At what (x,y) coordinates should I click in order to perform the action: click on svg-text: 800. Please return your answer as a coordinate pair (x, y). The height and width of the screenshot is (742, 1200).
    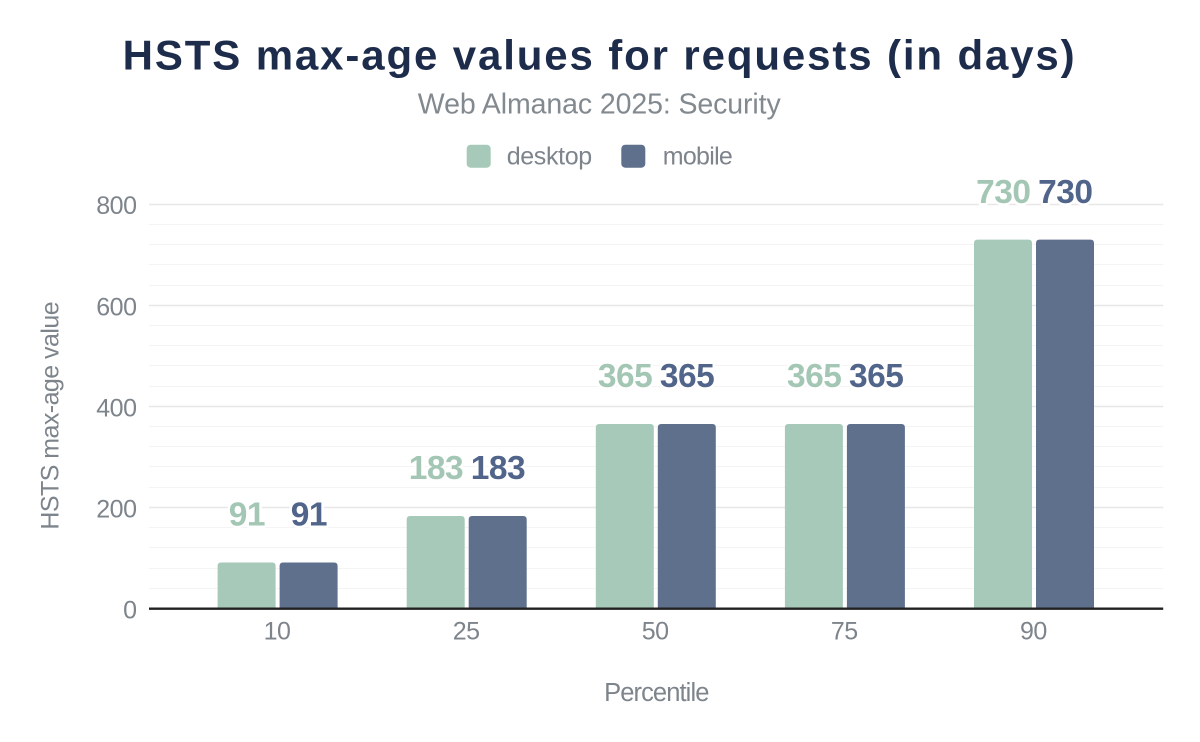
    Looking at the image, I should click on (116, 206).